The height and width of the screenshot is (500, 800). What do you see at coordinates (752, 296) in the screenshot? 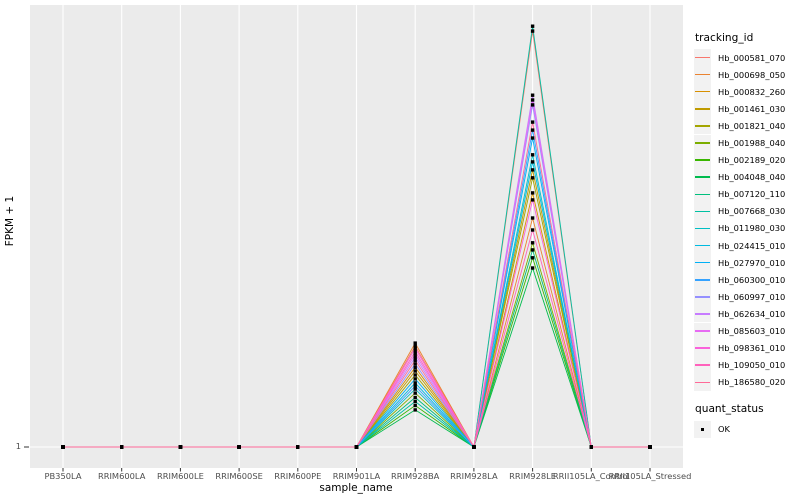
I see `legend-item-label: Hb_060997_010` at bounding box center [752, 296].